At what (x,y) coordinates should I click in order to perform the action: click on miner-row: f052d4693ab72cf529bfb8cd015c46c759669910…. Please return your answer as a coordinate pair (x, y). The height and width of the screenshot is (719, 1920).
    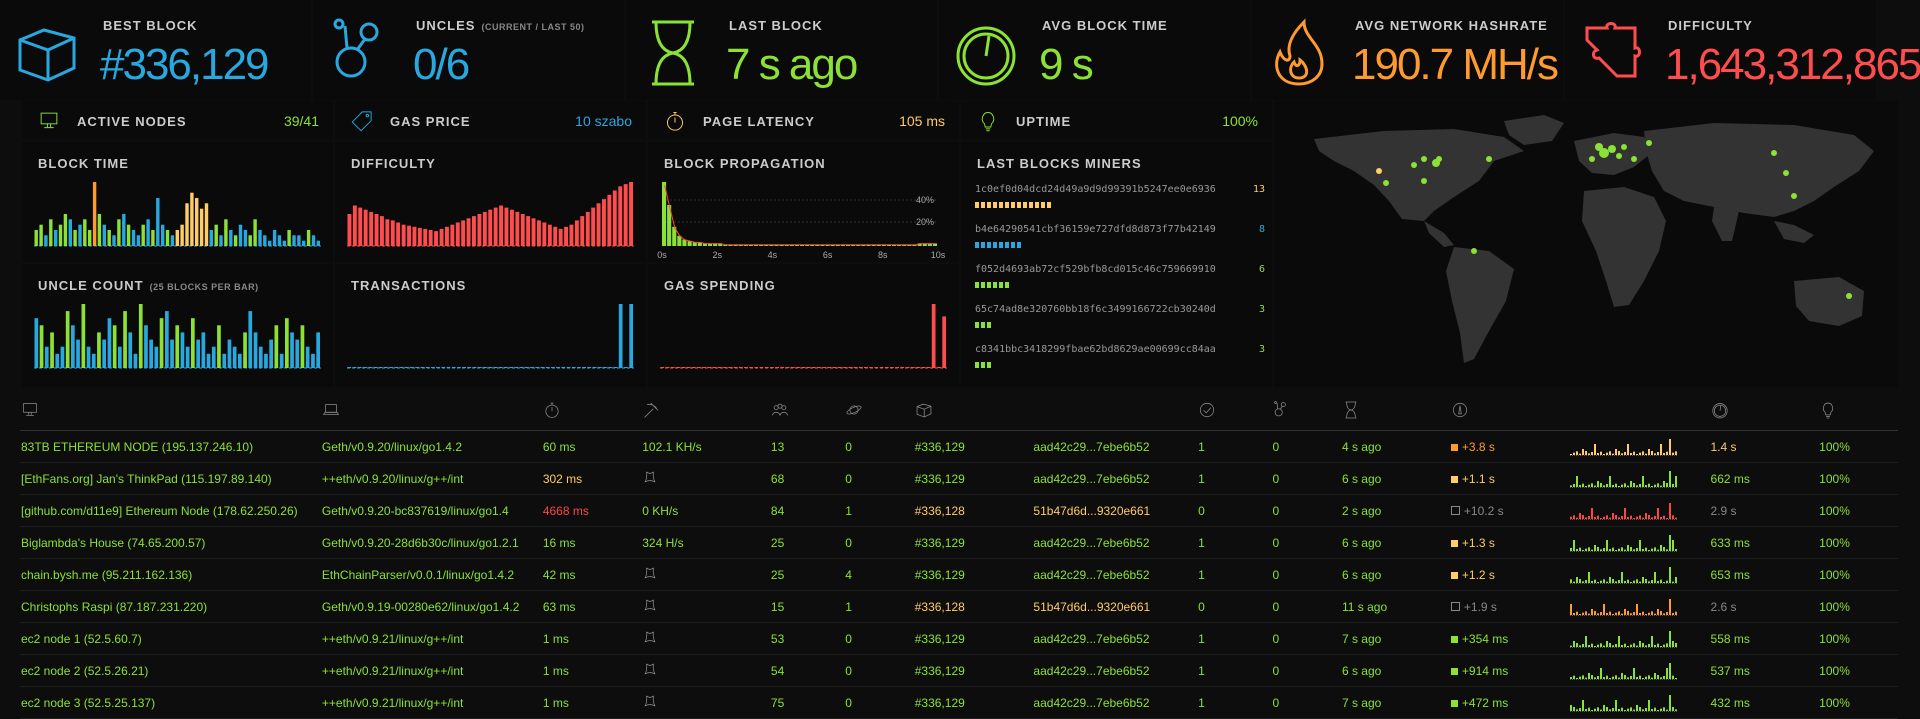
    Looking at the image, I should click on (1120, 276).